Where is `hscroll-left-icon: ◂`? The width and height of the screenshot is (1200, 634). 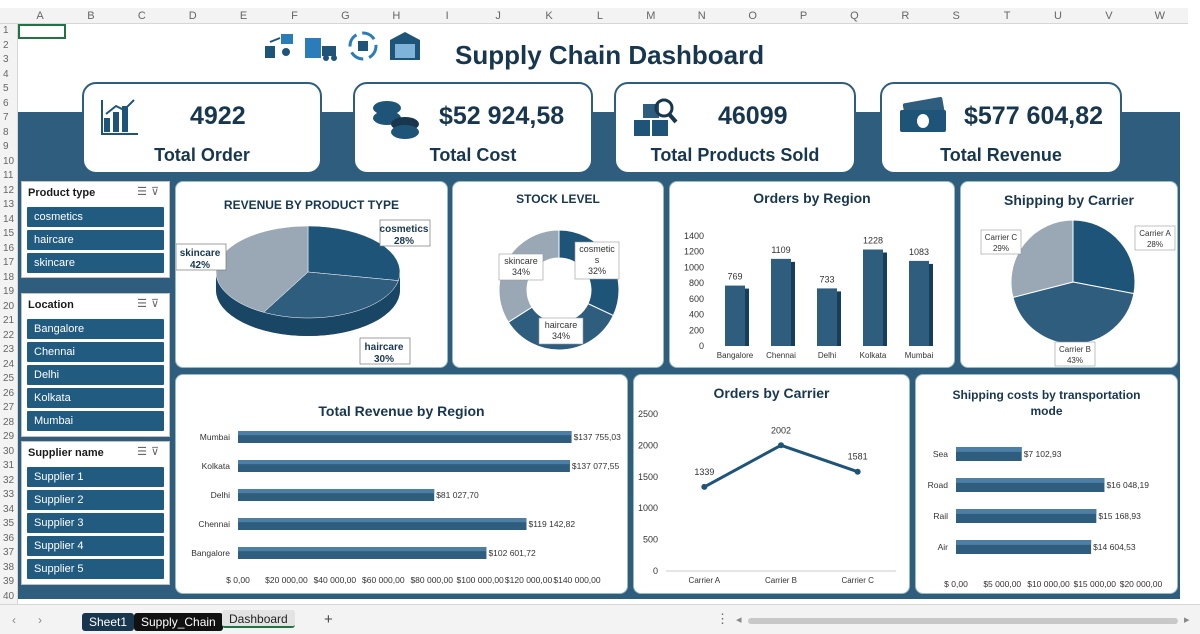
hscroll-left-icon: ◂ is located at coordinates (739, 620).